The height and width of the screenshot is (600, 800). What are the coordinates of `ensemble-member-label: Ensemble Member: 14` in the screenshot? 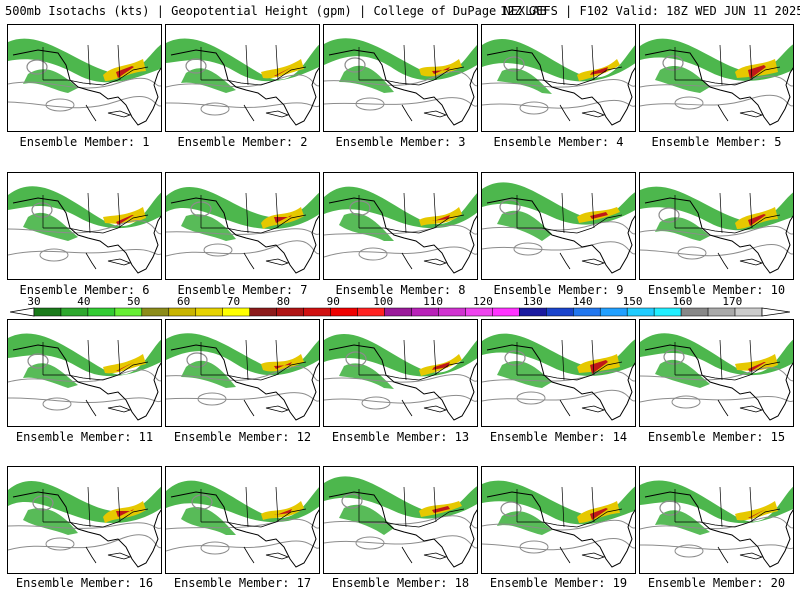 It's located at (558, 437).